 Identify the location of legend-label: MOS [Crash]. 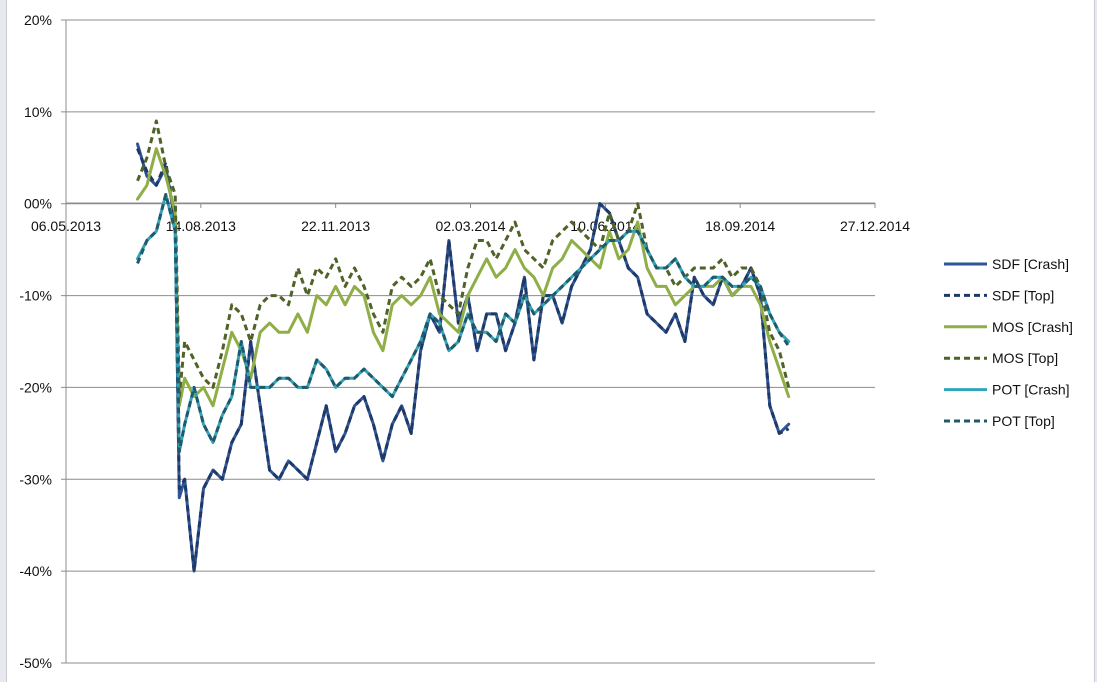
(1032, 327).